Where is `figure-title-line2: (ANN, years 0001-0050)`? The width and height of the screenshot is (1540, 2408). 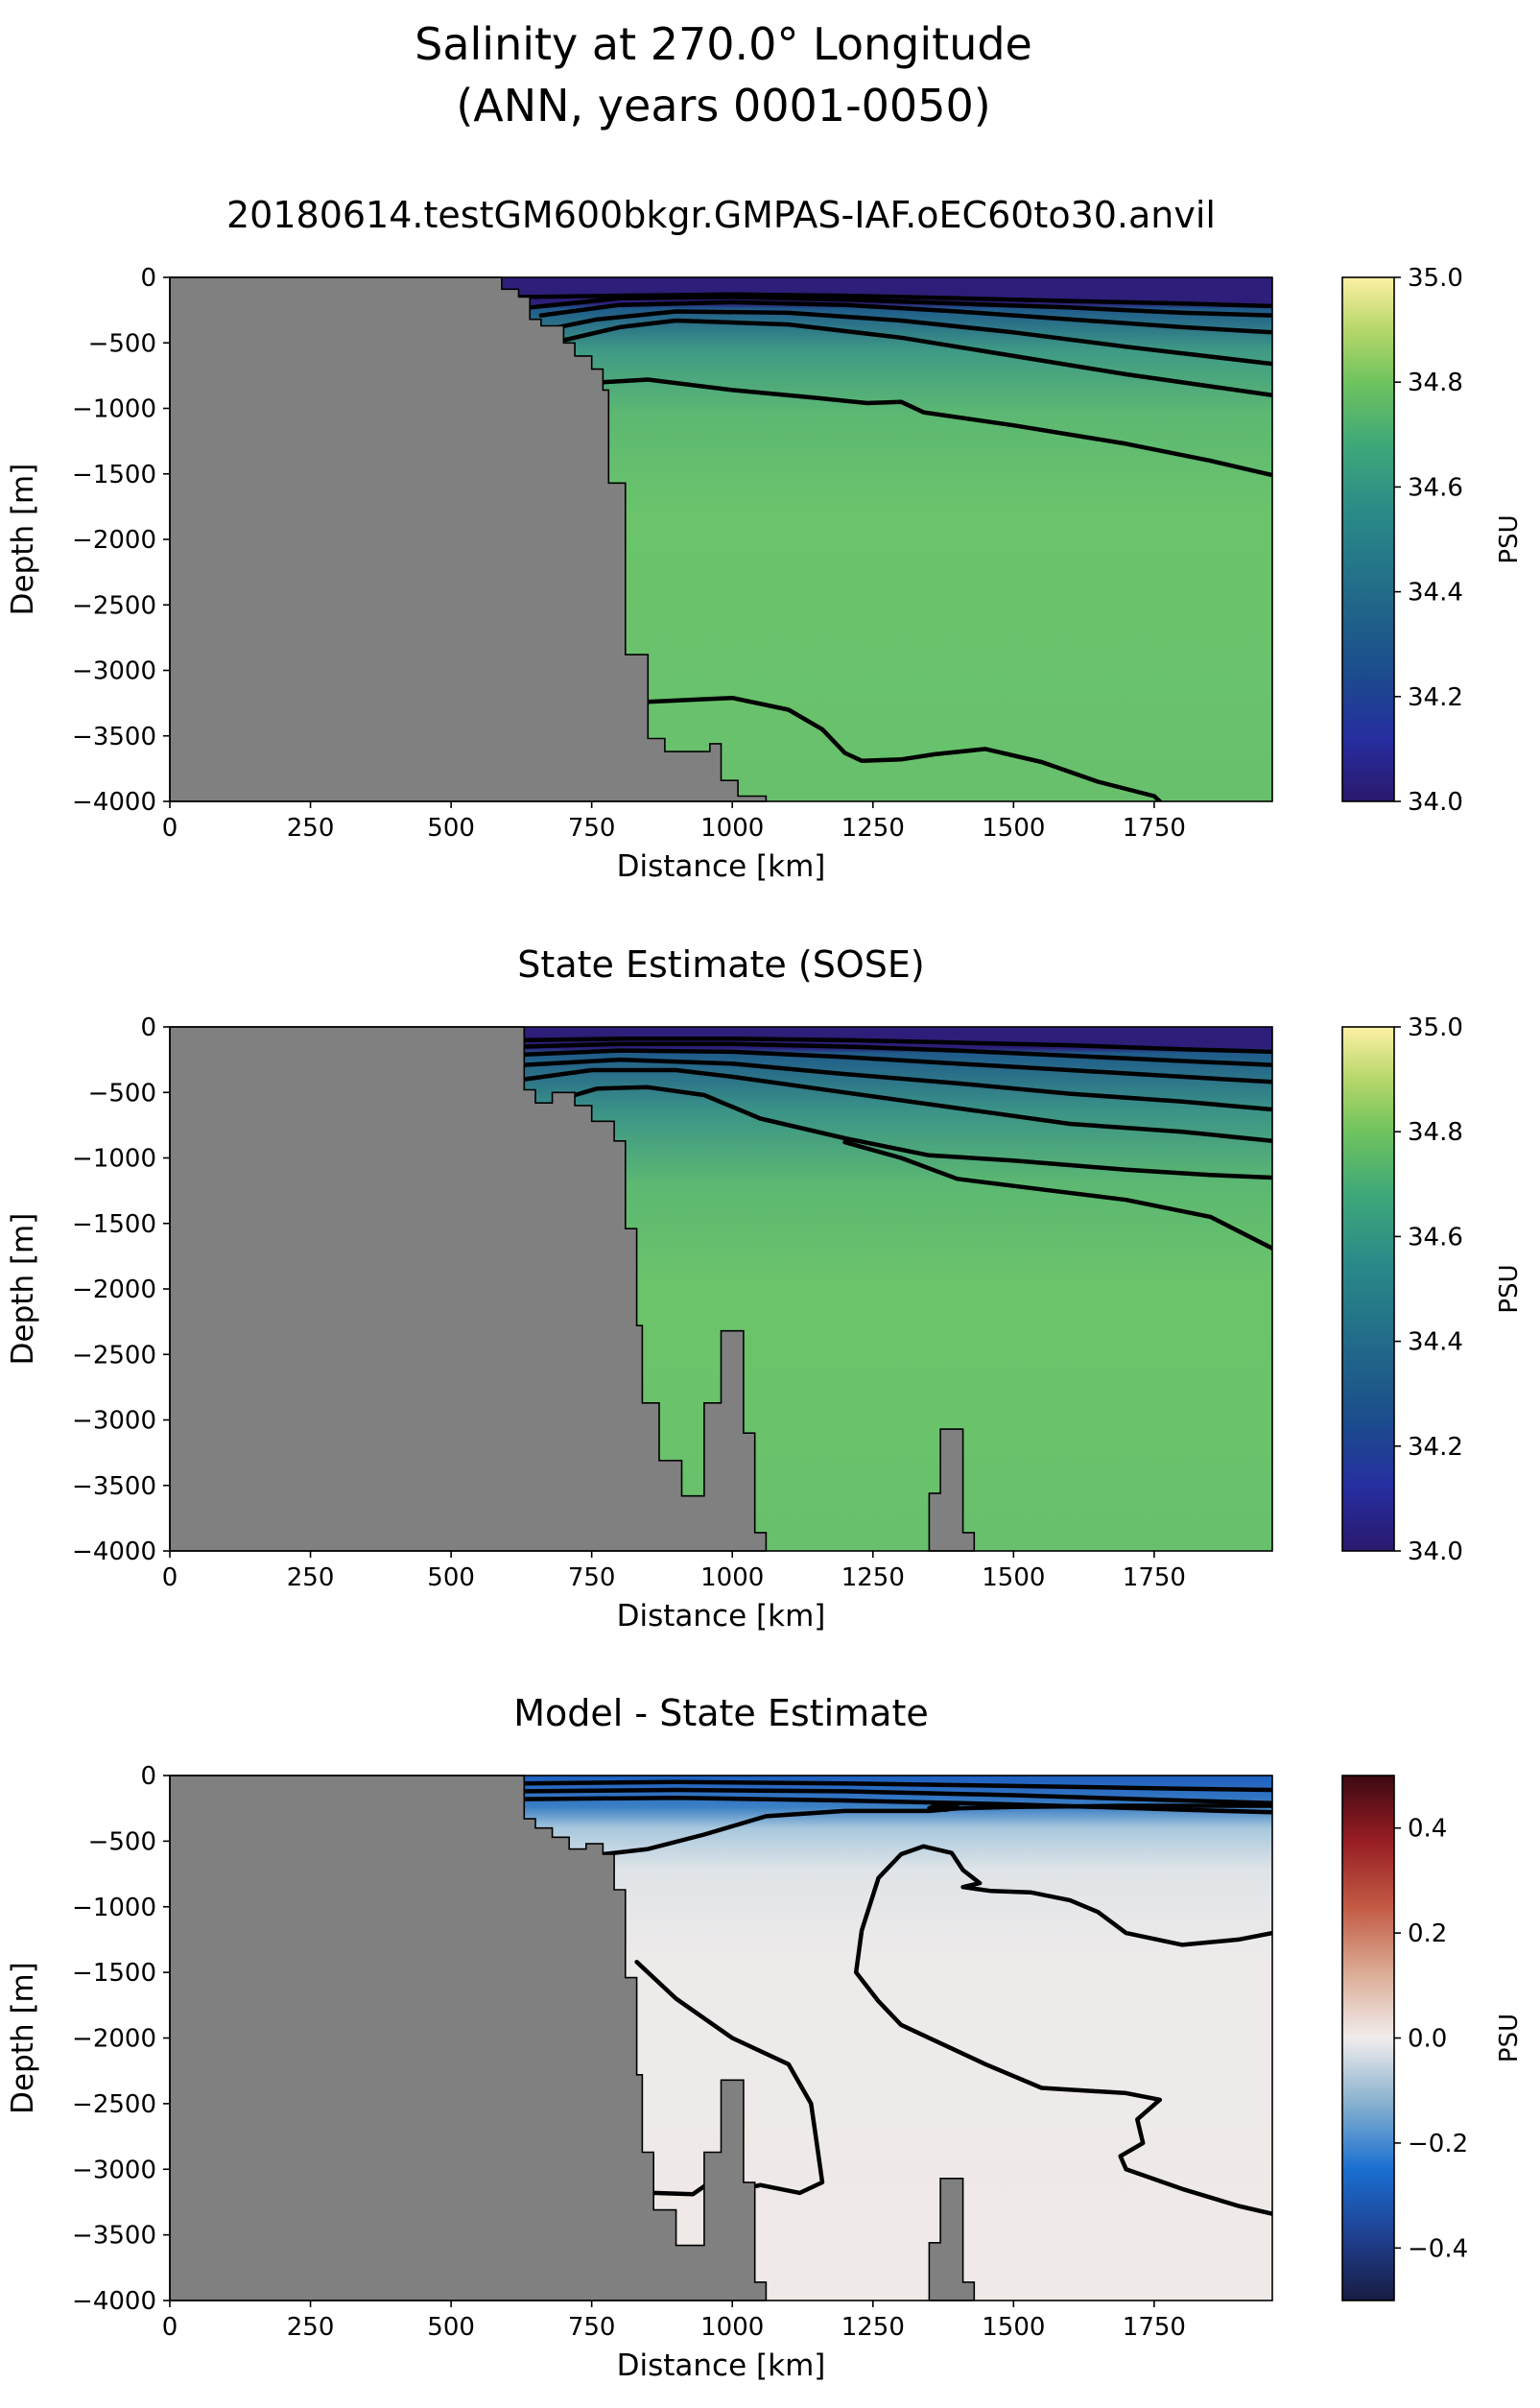 figure-title-line2: (ANN, years 0001-0050) is located at coordinates (723, 105).